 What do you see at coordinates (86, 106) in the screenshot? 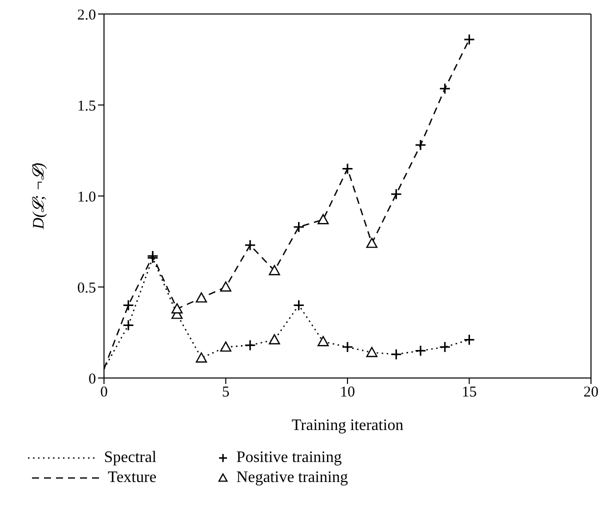
I see `y-tick-label: 1.5` at bounding box center [86, 106].